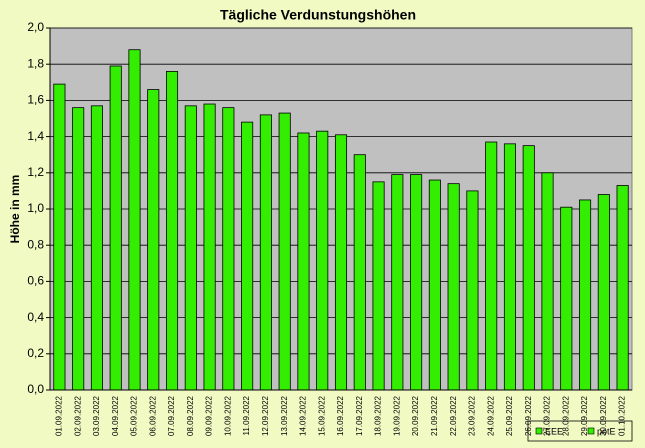 The image size is (645, 448). Describe the element at coordinates (622, 415) in the screenshot. I see `x-tick-label: 01.10.2022` at that location.